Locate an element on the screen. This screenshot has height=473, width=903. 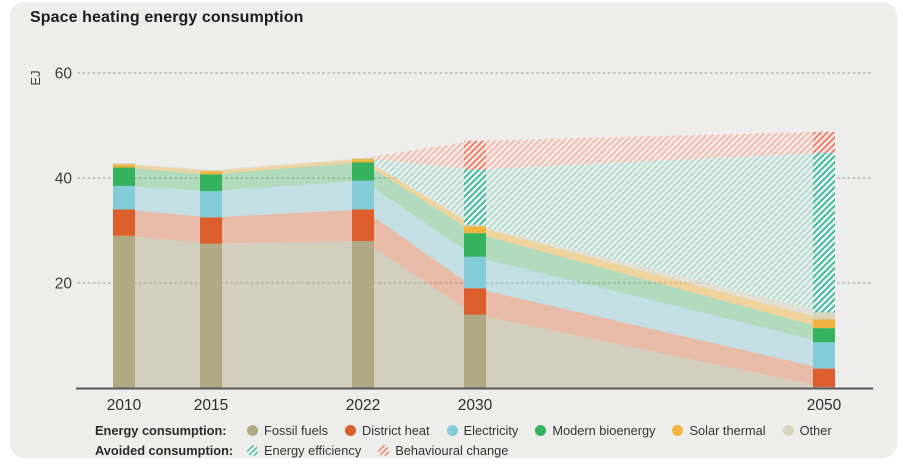
legend-label-modern-bioenergy: Modern bioenergy is located at coordinates (604, 430).